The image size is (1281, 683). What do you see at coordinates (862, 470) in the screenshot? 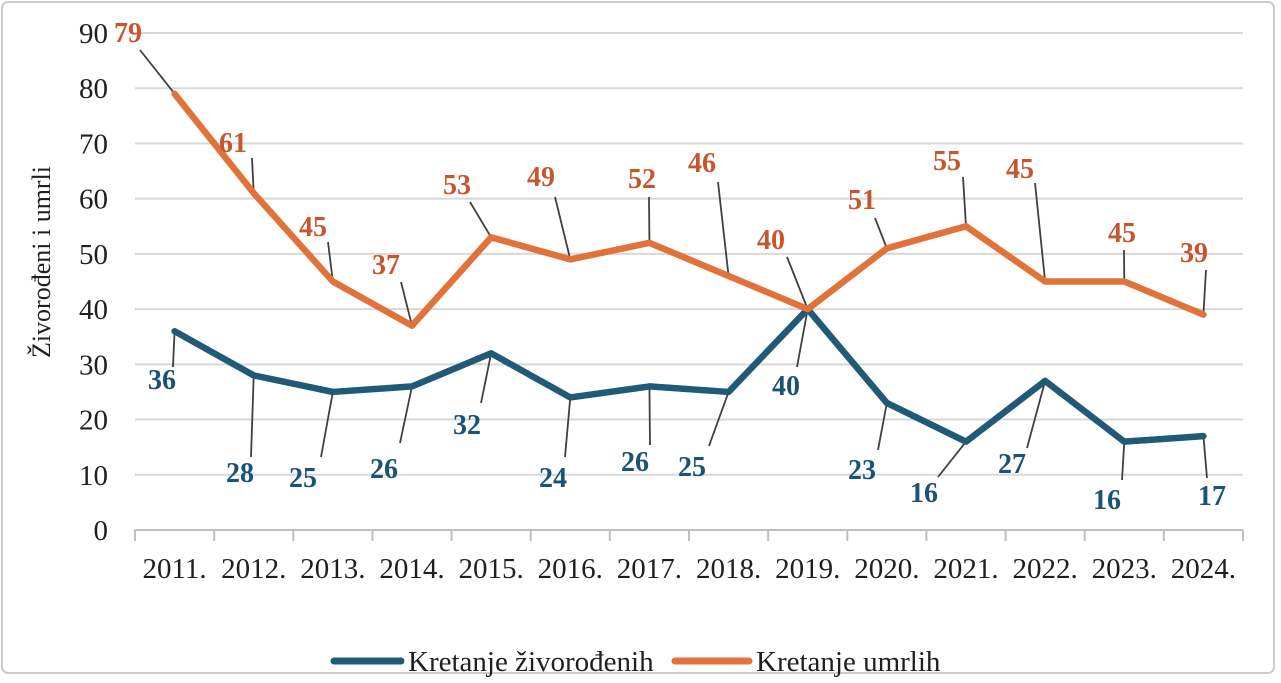
I see `data-label: 23` at bounding box center [862, 470].